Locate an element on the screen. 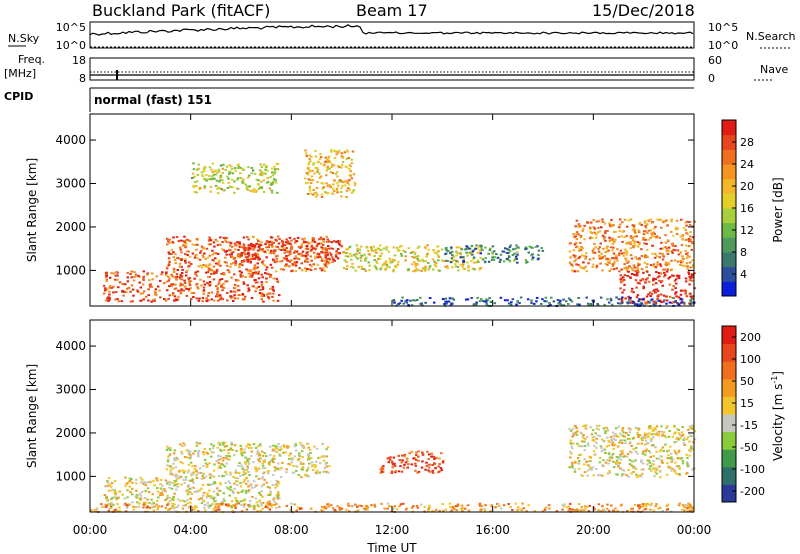 The width and height of the screenshot is (800, 554). power-region is located at coordinates (412, 258).